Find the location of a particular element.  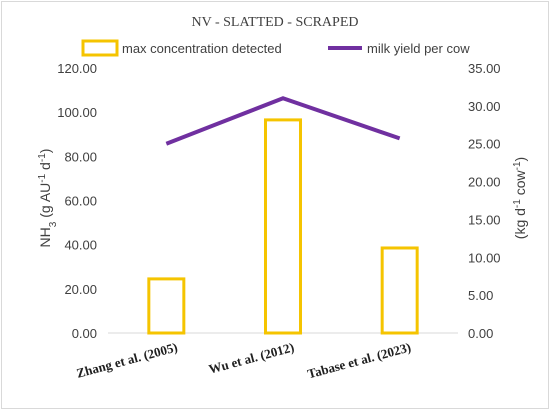

left-axis-ticks: 0.00 20.00 40.00 60.00 80.00 100.00 120.00 is located at coordinates (77, 201).